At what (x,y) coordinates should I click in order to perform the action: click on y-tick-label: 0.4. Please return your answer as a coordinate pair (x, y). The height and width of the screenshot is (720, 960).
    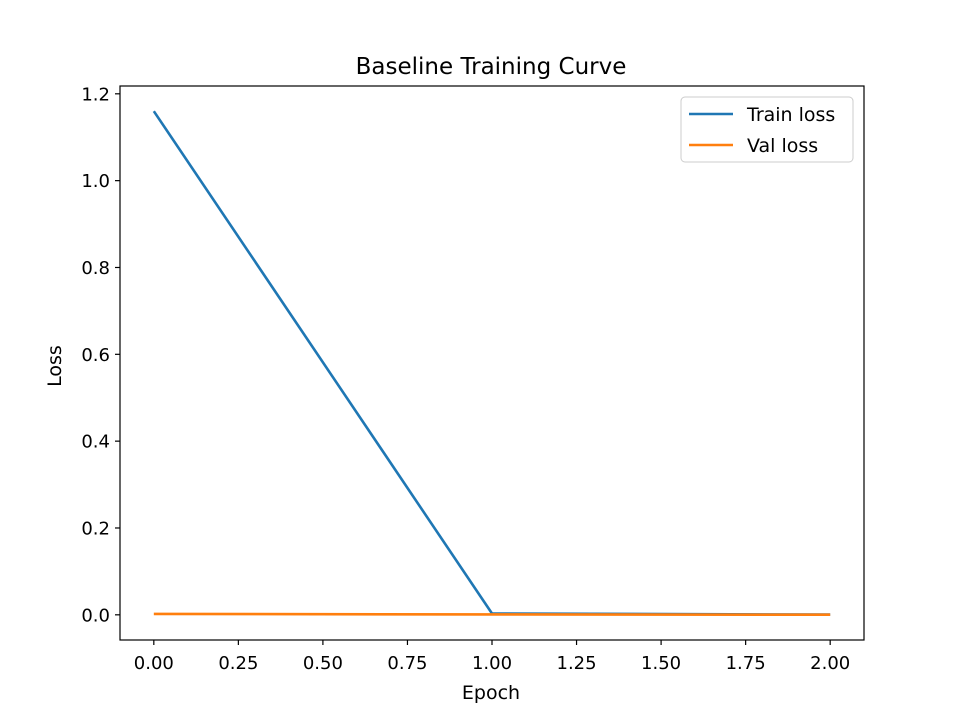
    Looking at the image, I should click on (95, 442).